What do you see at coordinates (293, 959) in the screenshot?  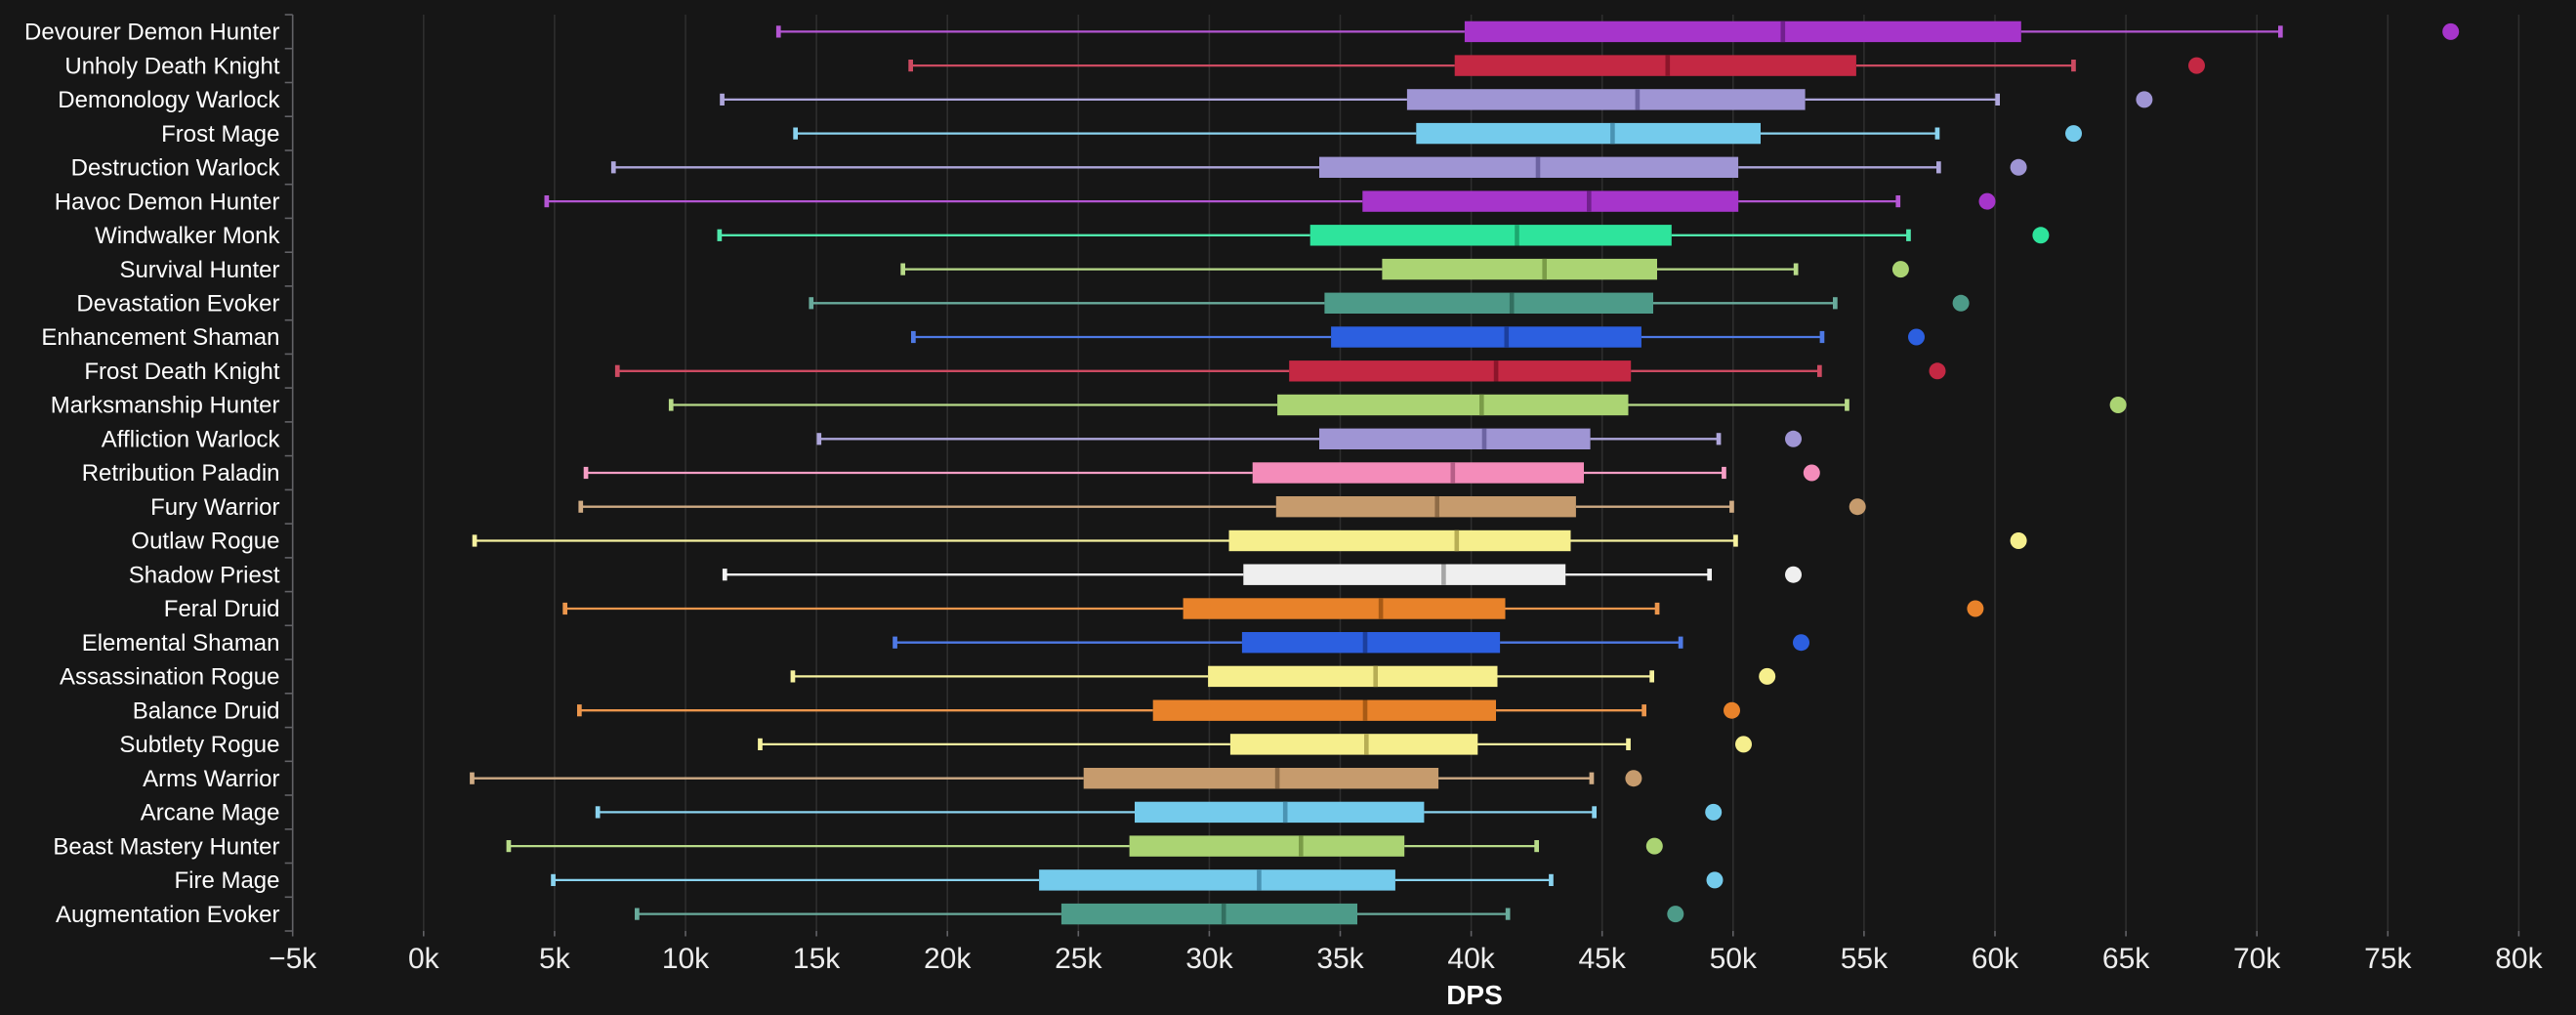 I see `svg-text: −5k` at bounding box center [293, 959].